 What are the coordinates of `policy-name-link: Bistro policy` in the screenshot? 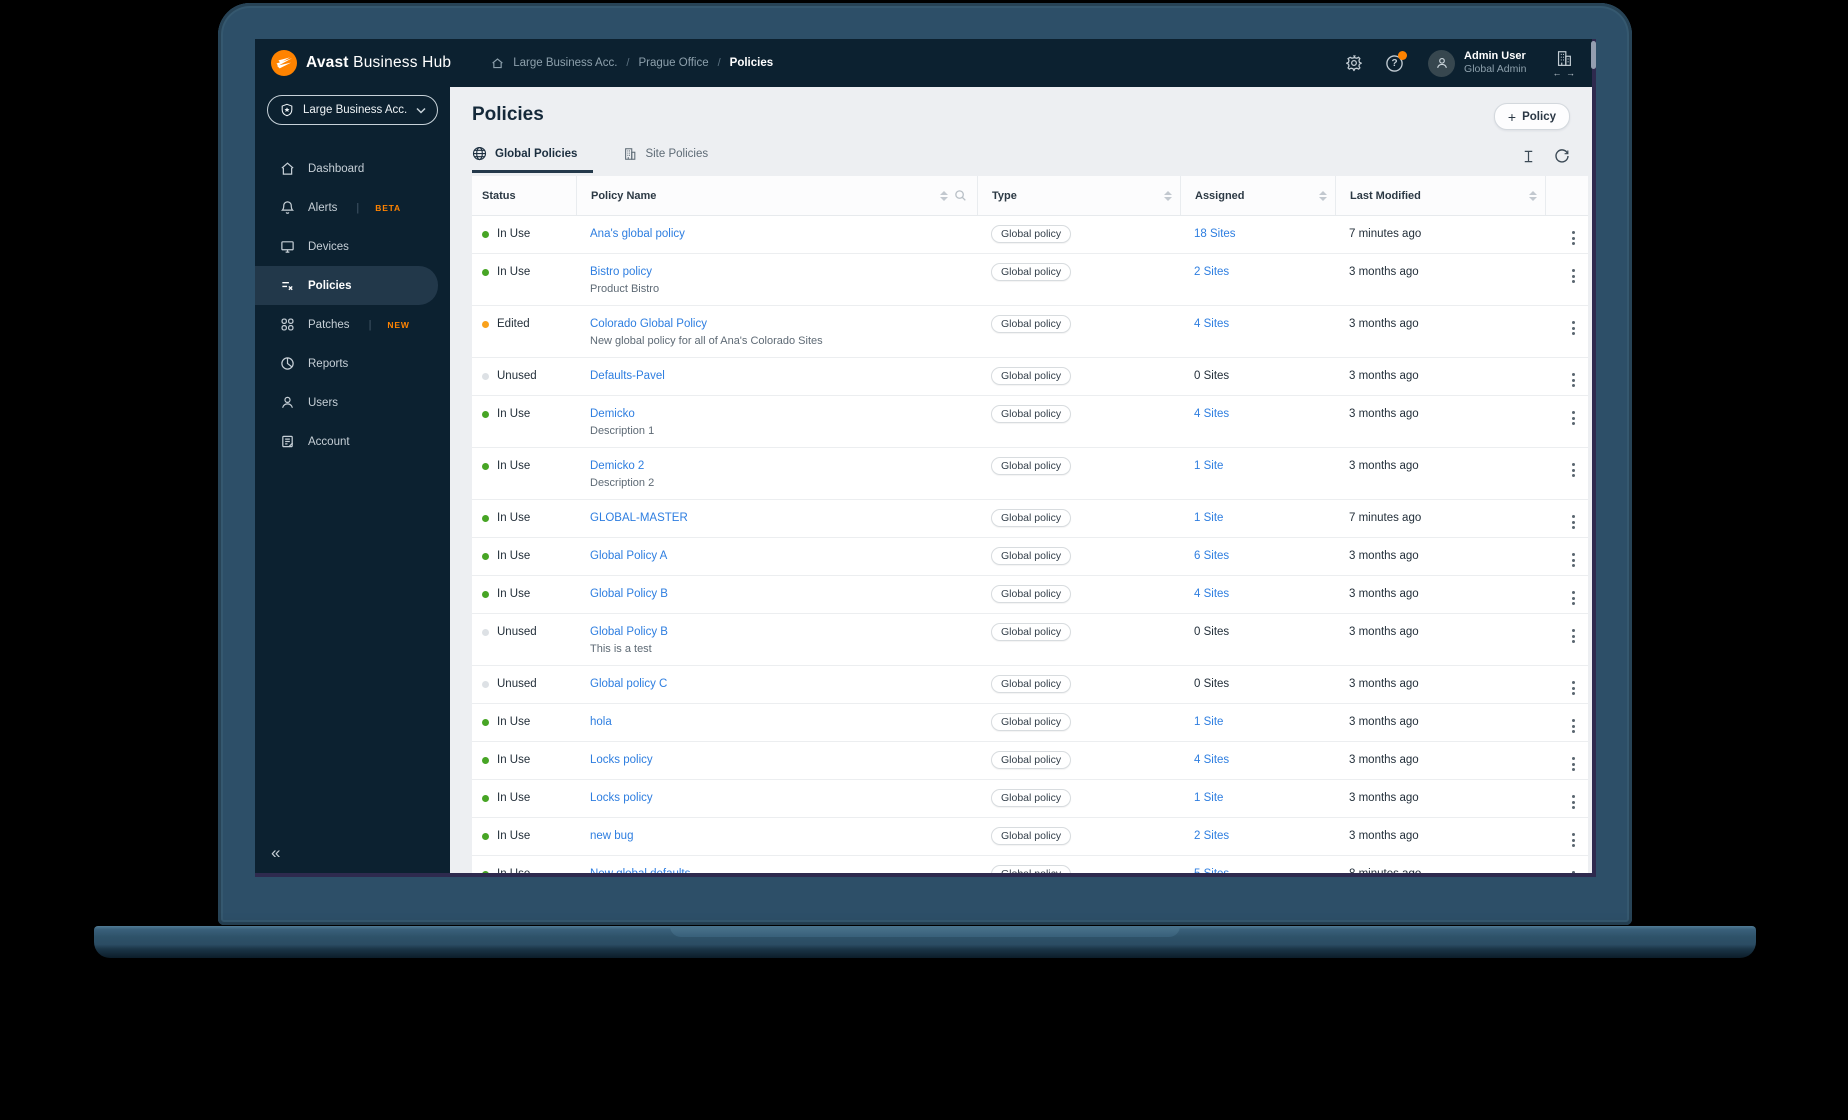 It's located at (621, 272).